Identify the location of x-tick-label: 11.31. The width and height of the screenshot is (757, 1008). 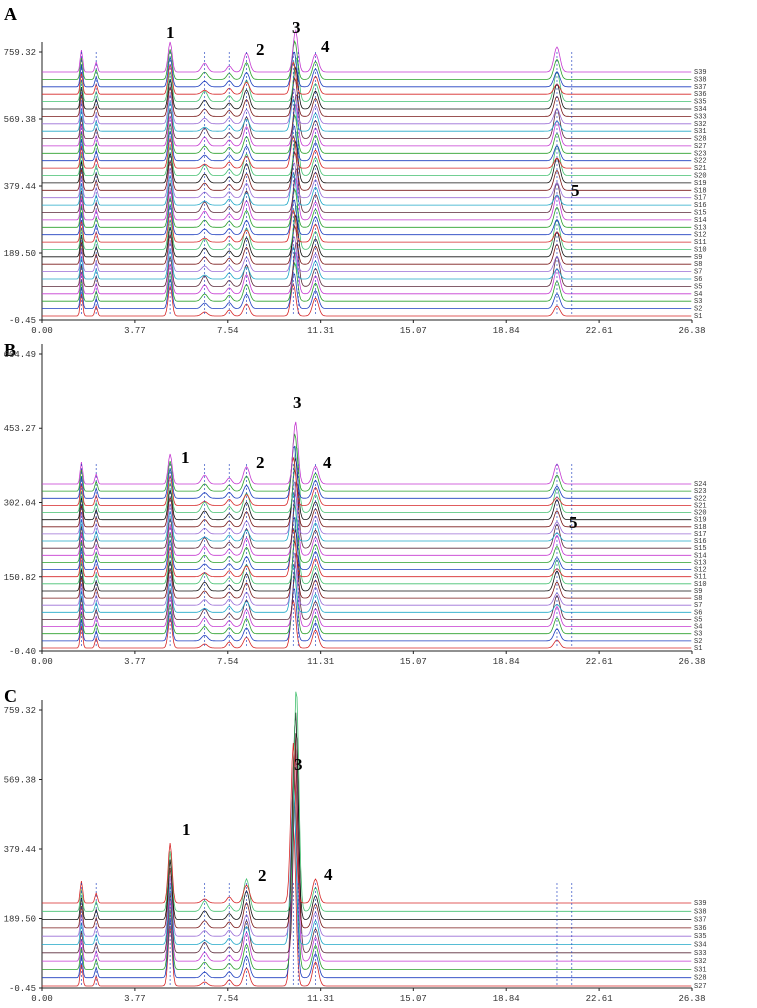
(320, 331).